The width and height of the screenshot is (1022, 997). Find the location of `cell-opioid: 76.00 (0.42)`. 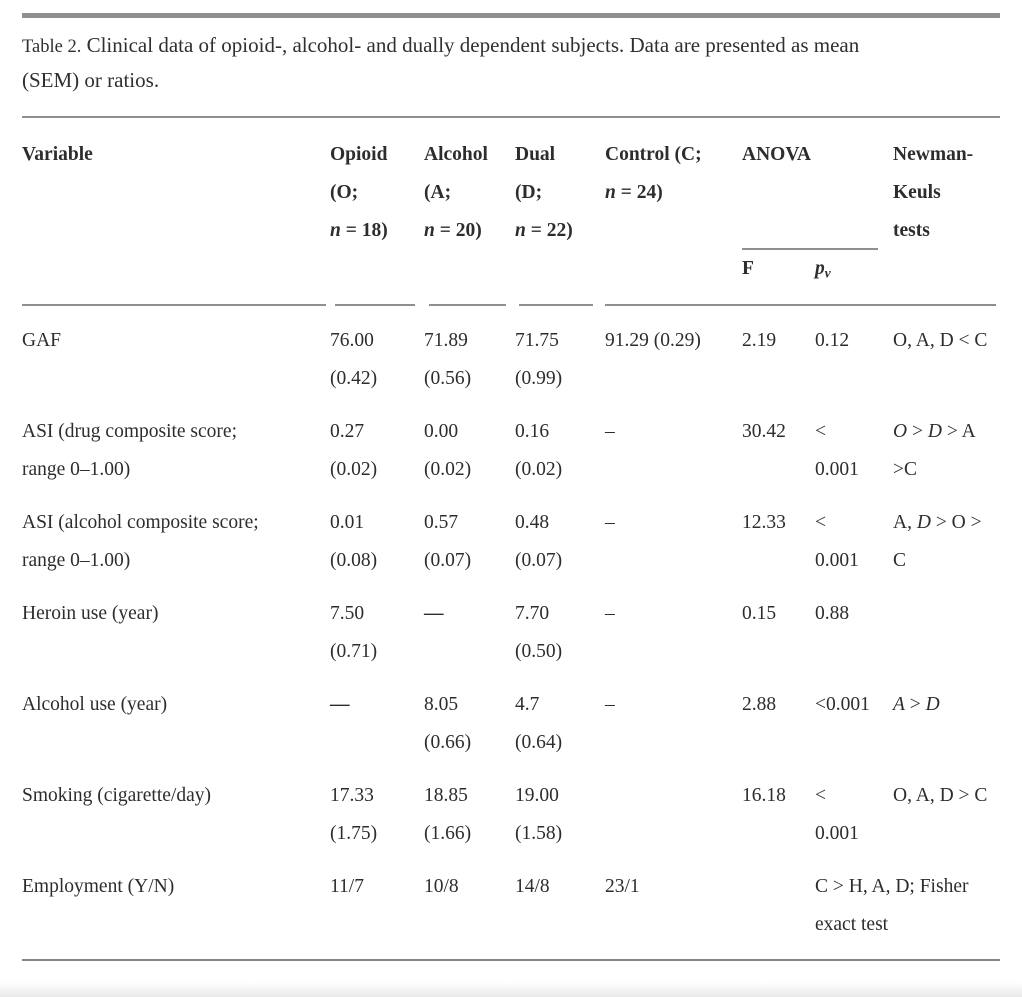

cell-opioid: 76.00 (0.42) is located at coordinates (377, 360).